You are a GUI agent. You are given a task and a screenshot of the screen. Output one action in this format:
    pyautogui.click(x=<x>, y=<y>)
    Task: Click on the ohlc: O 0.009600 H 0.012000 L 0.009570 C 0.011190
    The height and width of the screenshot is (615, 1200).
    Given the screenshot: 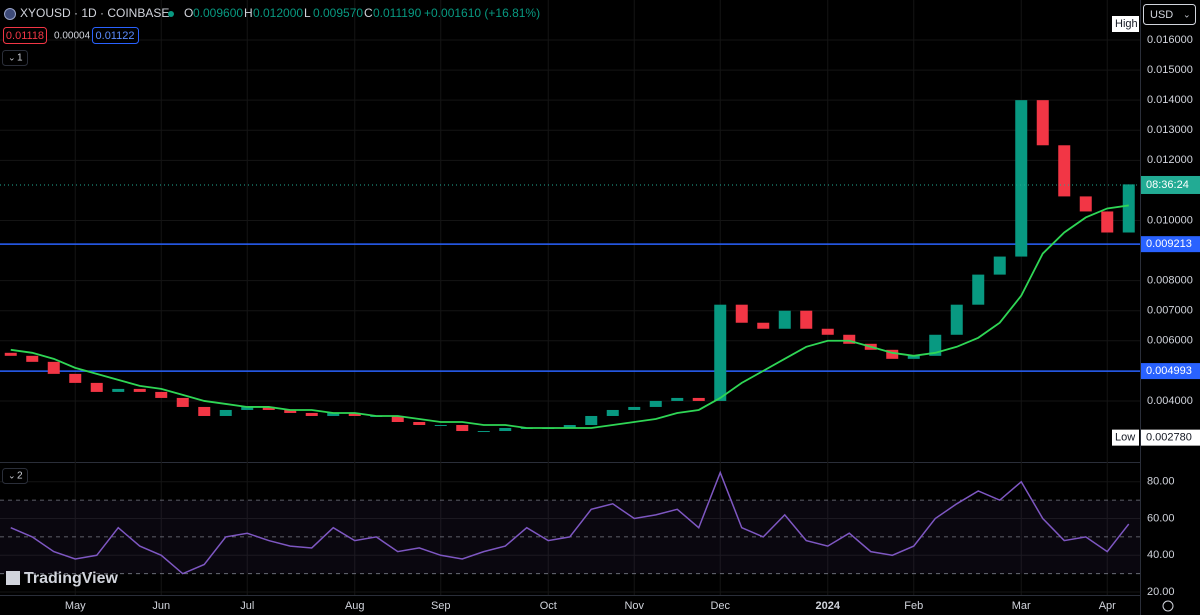 What is the action you would take?
    pyautogui.click(x=303, y=13)
    